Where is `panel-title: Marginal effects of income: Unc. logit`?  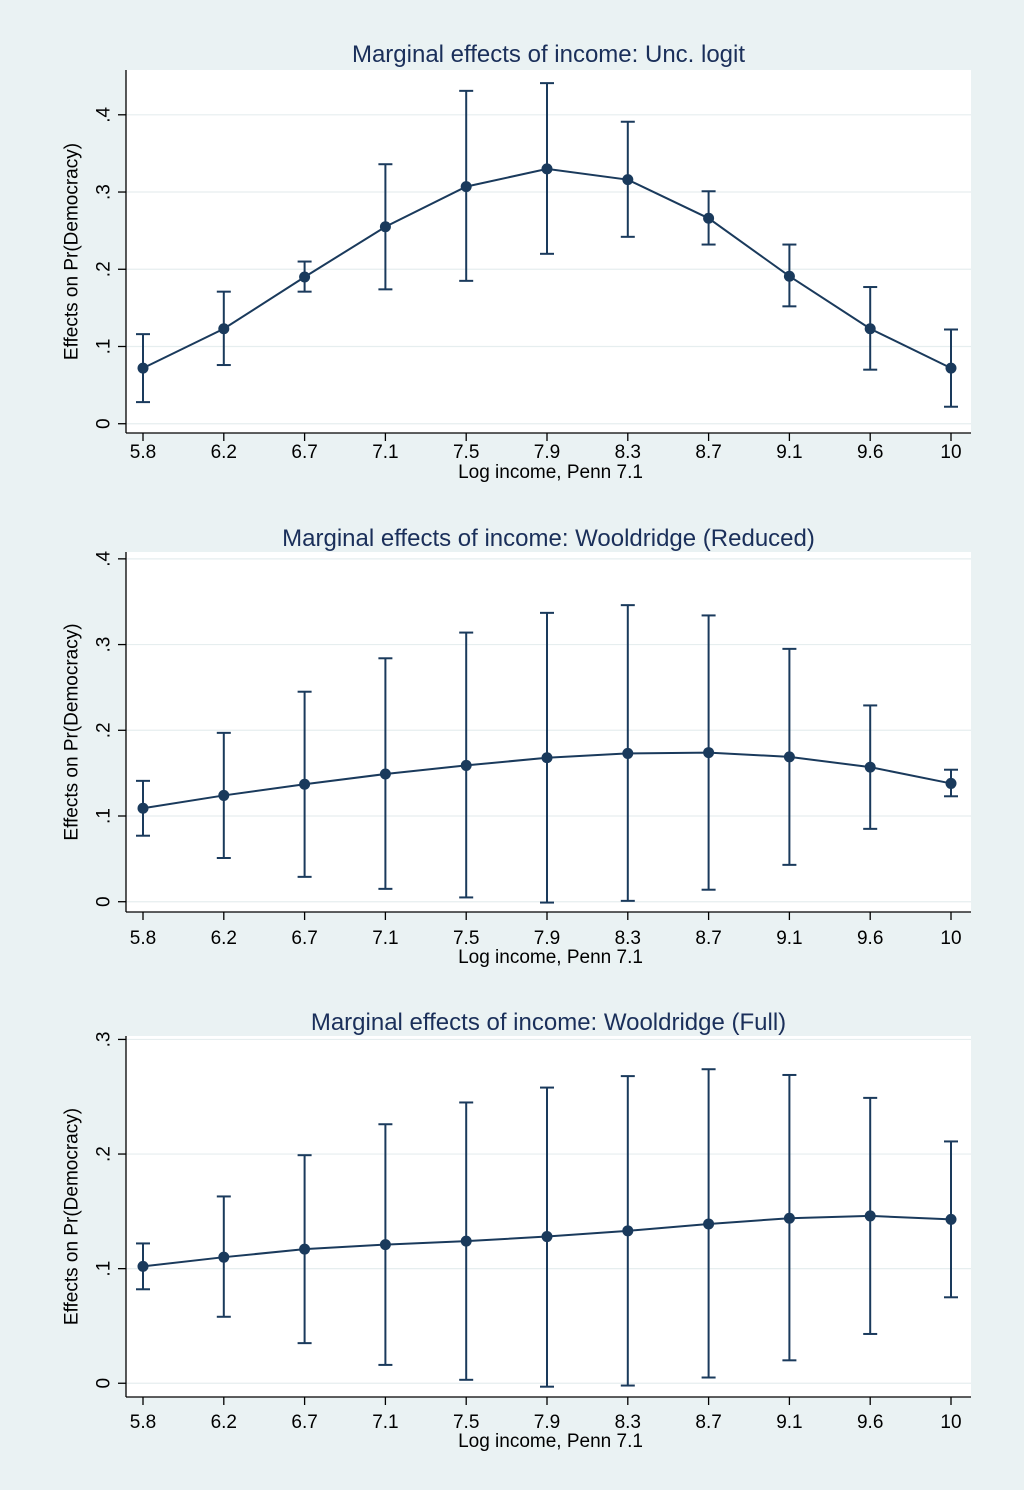
panel-title: Marginal effects of income: Unc. logit is located at coordinates (548, 54).